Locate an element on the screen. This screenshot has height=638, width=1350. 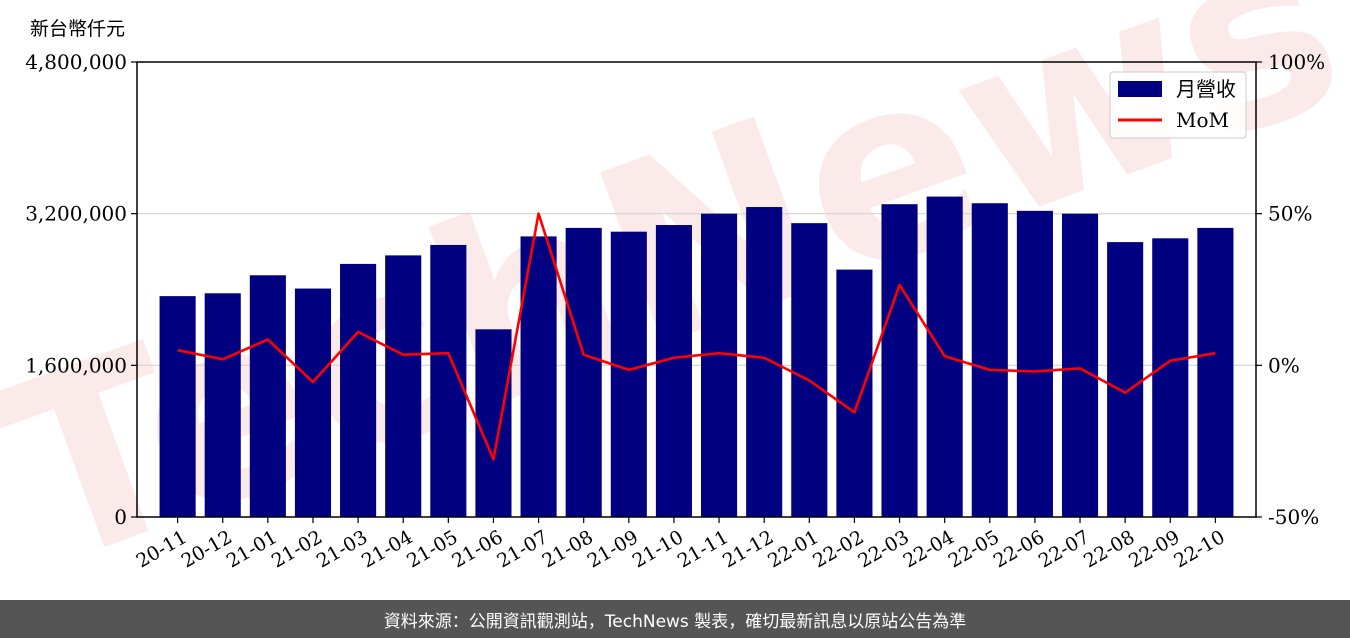
x-tick-label: 22-01 is located at coordinates (793, 549).